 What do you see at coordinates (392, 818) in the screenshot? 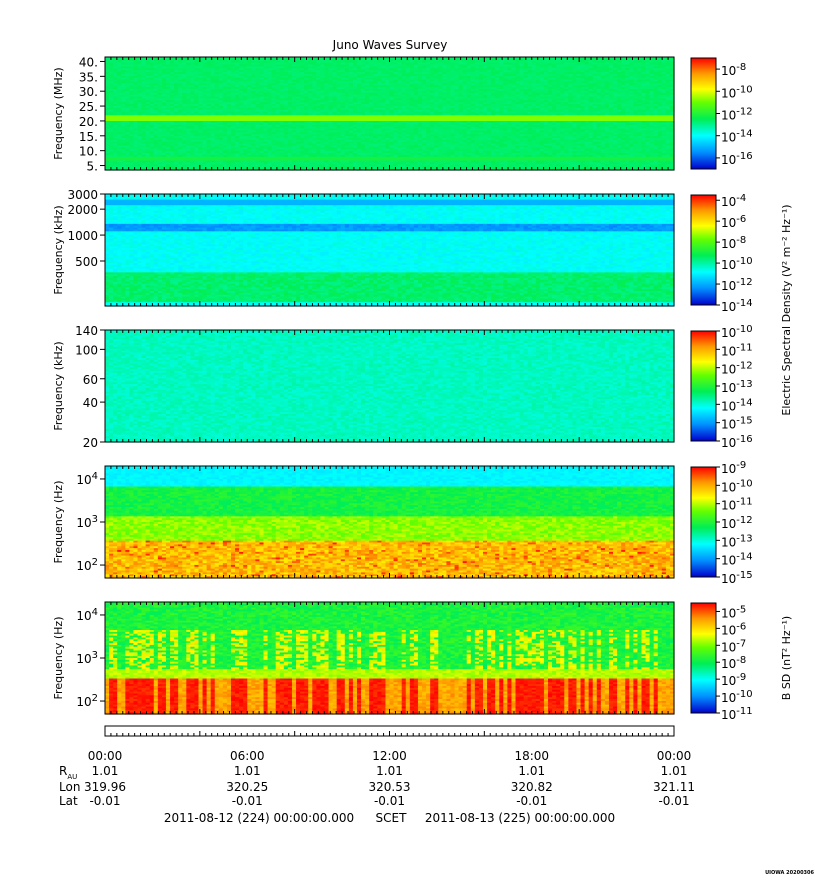
I see `time-system: SCET` at bounding box center [392, 818].